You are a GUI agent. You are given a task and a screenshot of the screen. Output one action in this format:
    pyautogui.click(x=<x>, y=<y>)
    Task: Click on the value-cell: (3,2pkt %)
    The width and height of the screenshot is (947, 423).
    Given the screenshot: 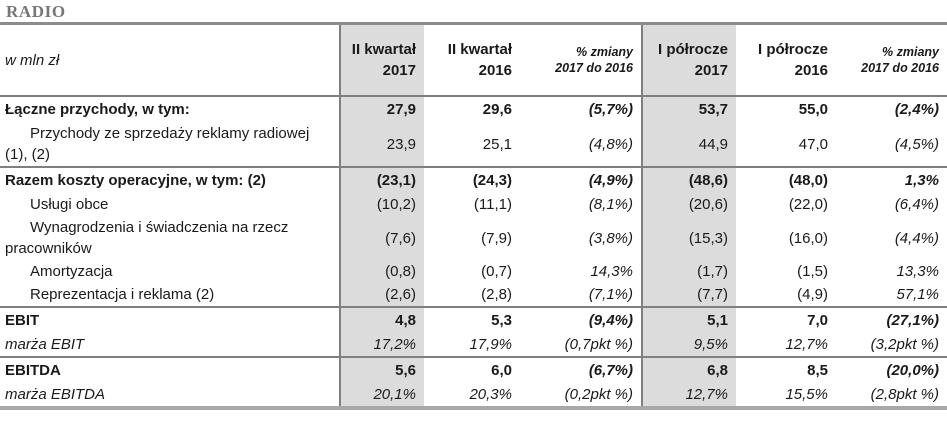 What is the action you would take?
    pyautogui.click(x=904, y=344)
    